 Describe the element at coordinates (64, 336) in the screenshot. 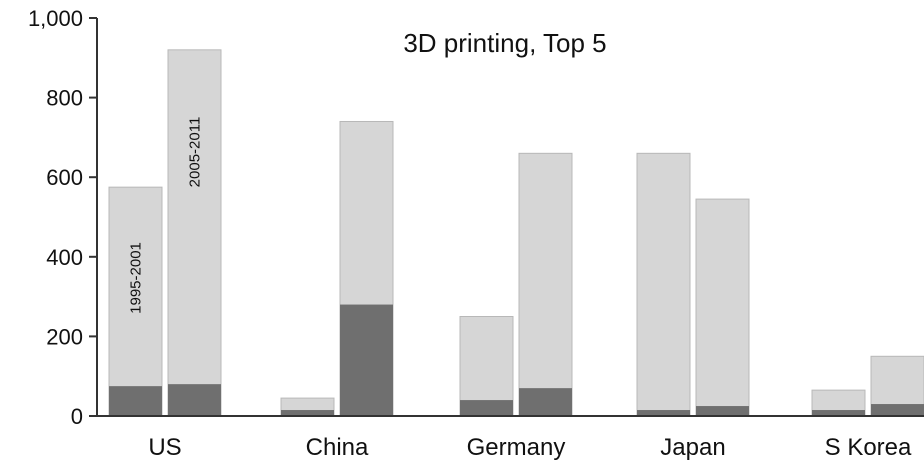

I see `y-tick-label: 200` at that location.